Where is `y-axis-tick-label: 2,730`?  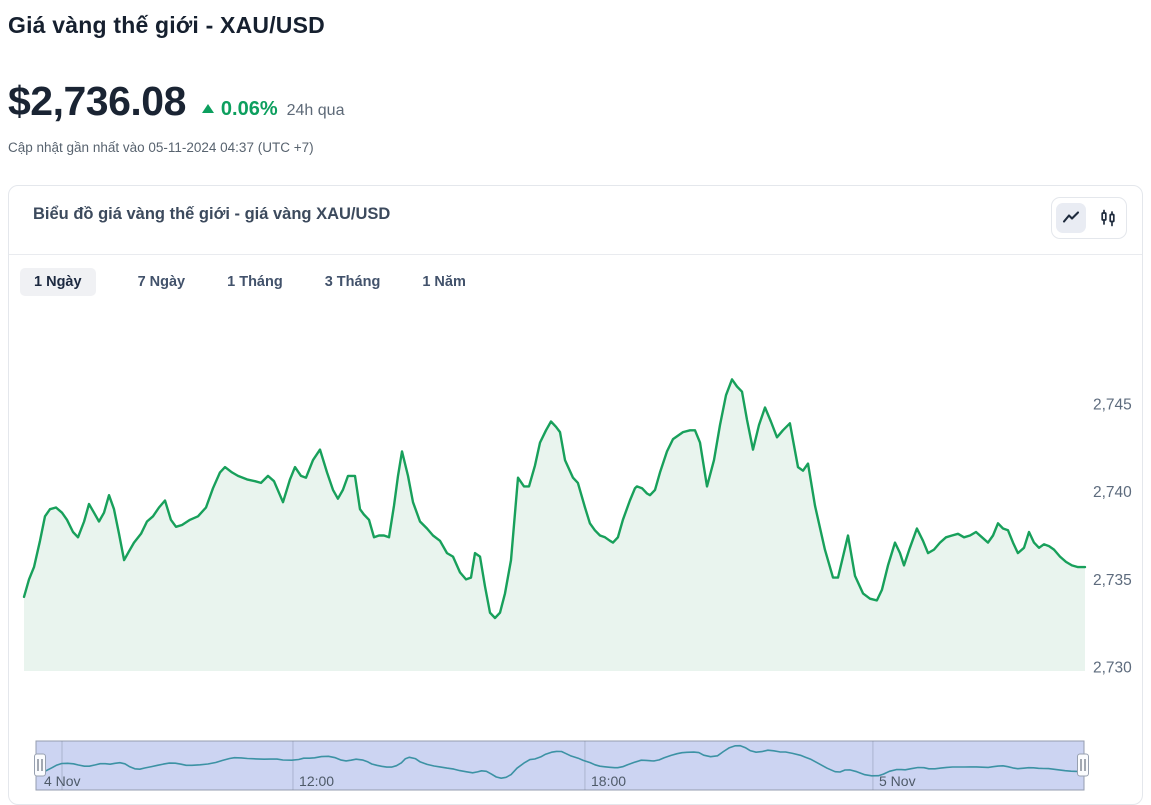
y-axis-tick-label: 2,730 is located at coordinates (1112, 668).